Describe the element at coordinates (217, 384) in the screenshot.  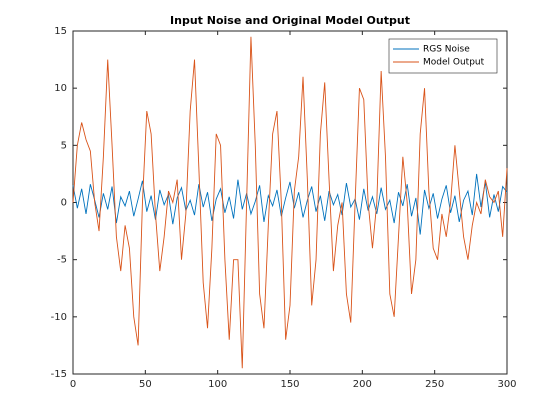
I see `x-tick-label: 100` at that location.